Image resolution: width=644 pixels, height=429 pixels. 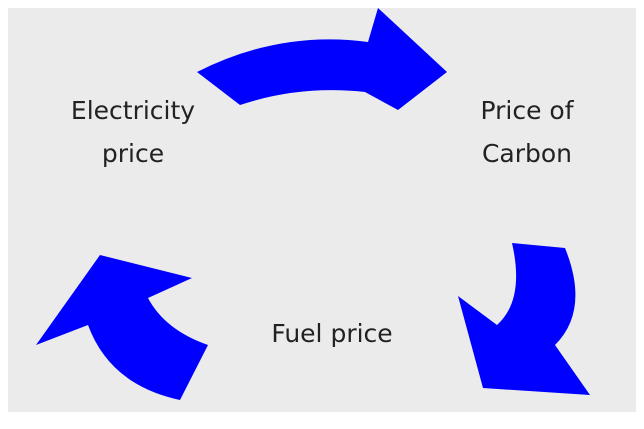 What do you see at coordinates (133, 153) in the screenshot?
I see `node-label: price` at bounding box center [133, 153].